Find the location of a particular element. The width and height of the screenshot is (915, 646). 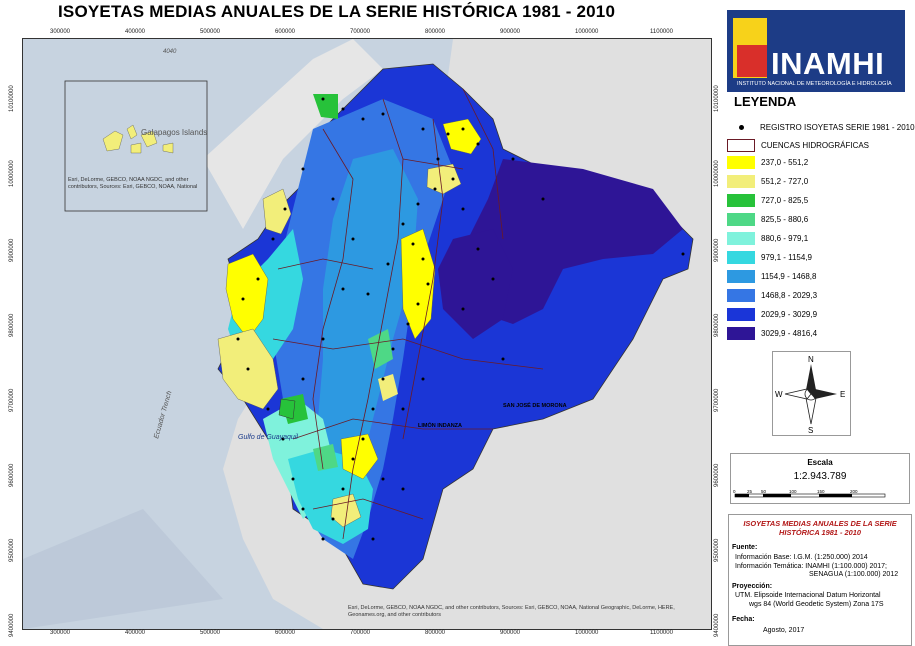

legend-class-3: 727,0 - 825,5 is located at coordinates (767, 200).